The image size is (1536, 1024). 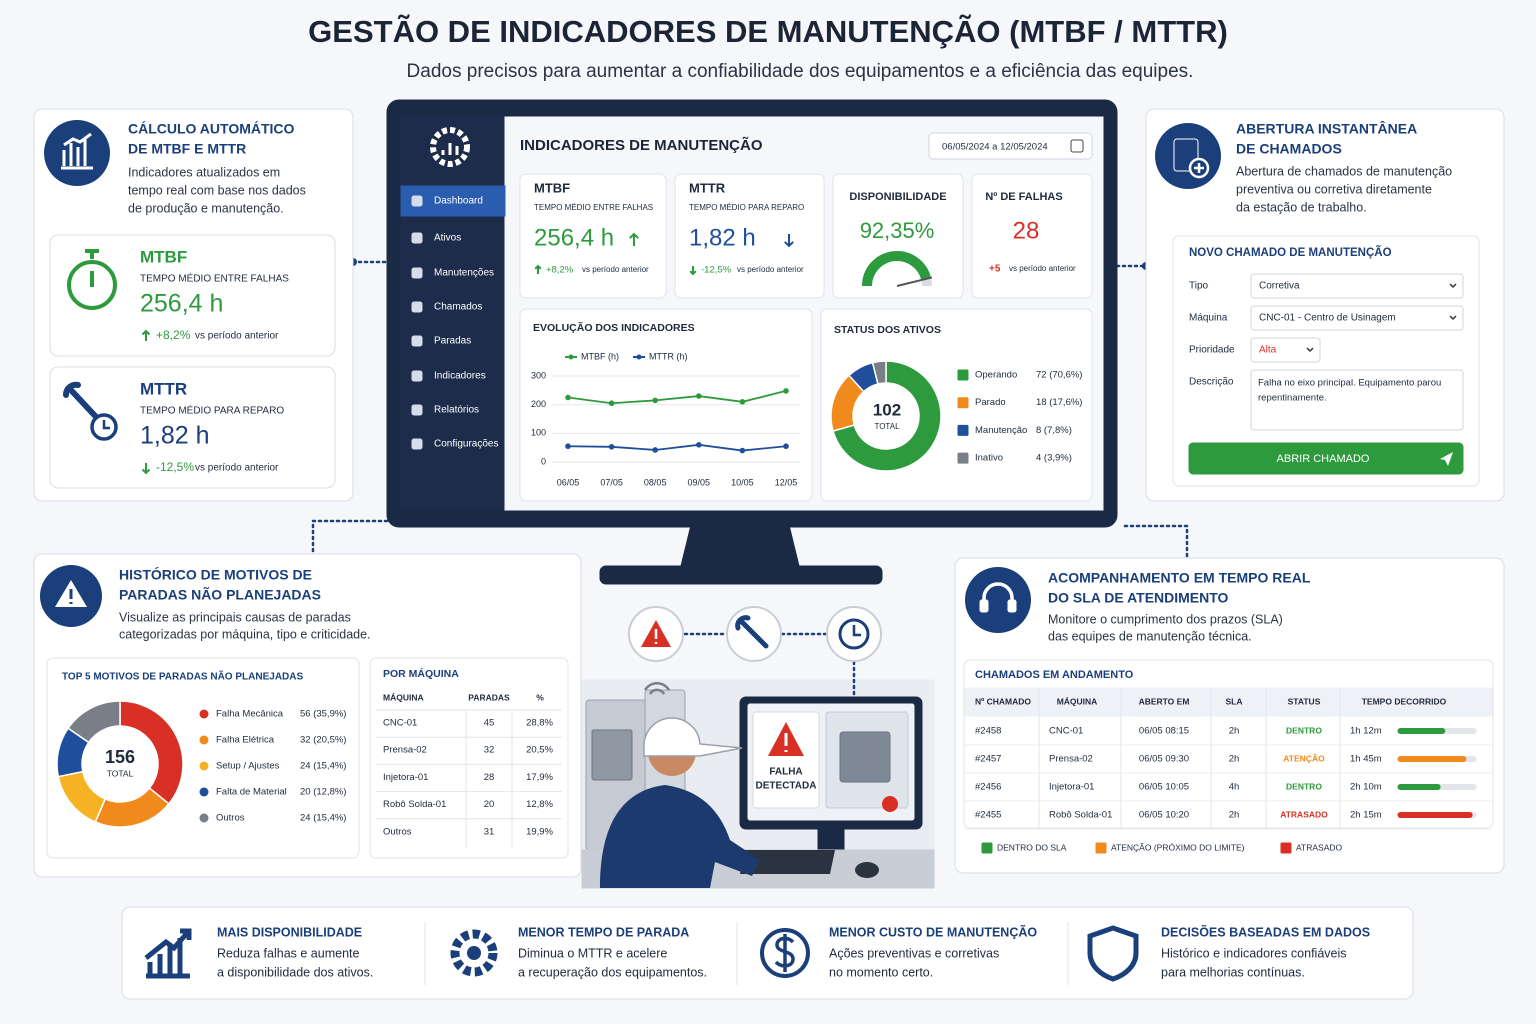 What do you see at coordinates (248, 766) in the screenshot?
I see `legend-label: Setup / Ajustes` at bounding box center [248, 766].